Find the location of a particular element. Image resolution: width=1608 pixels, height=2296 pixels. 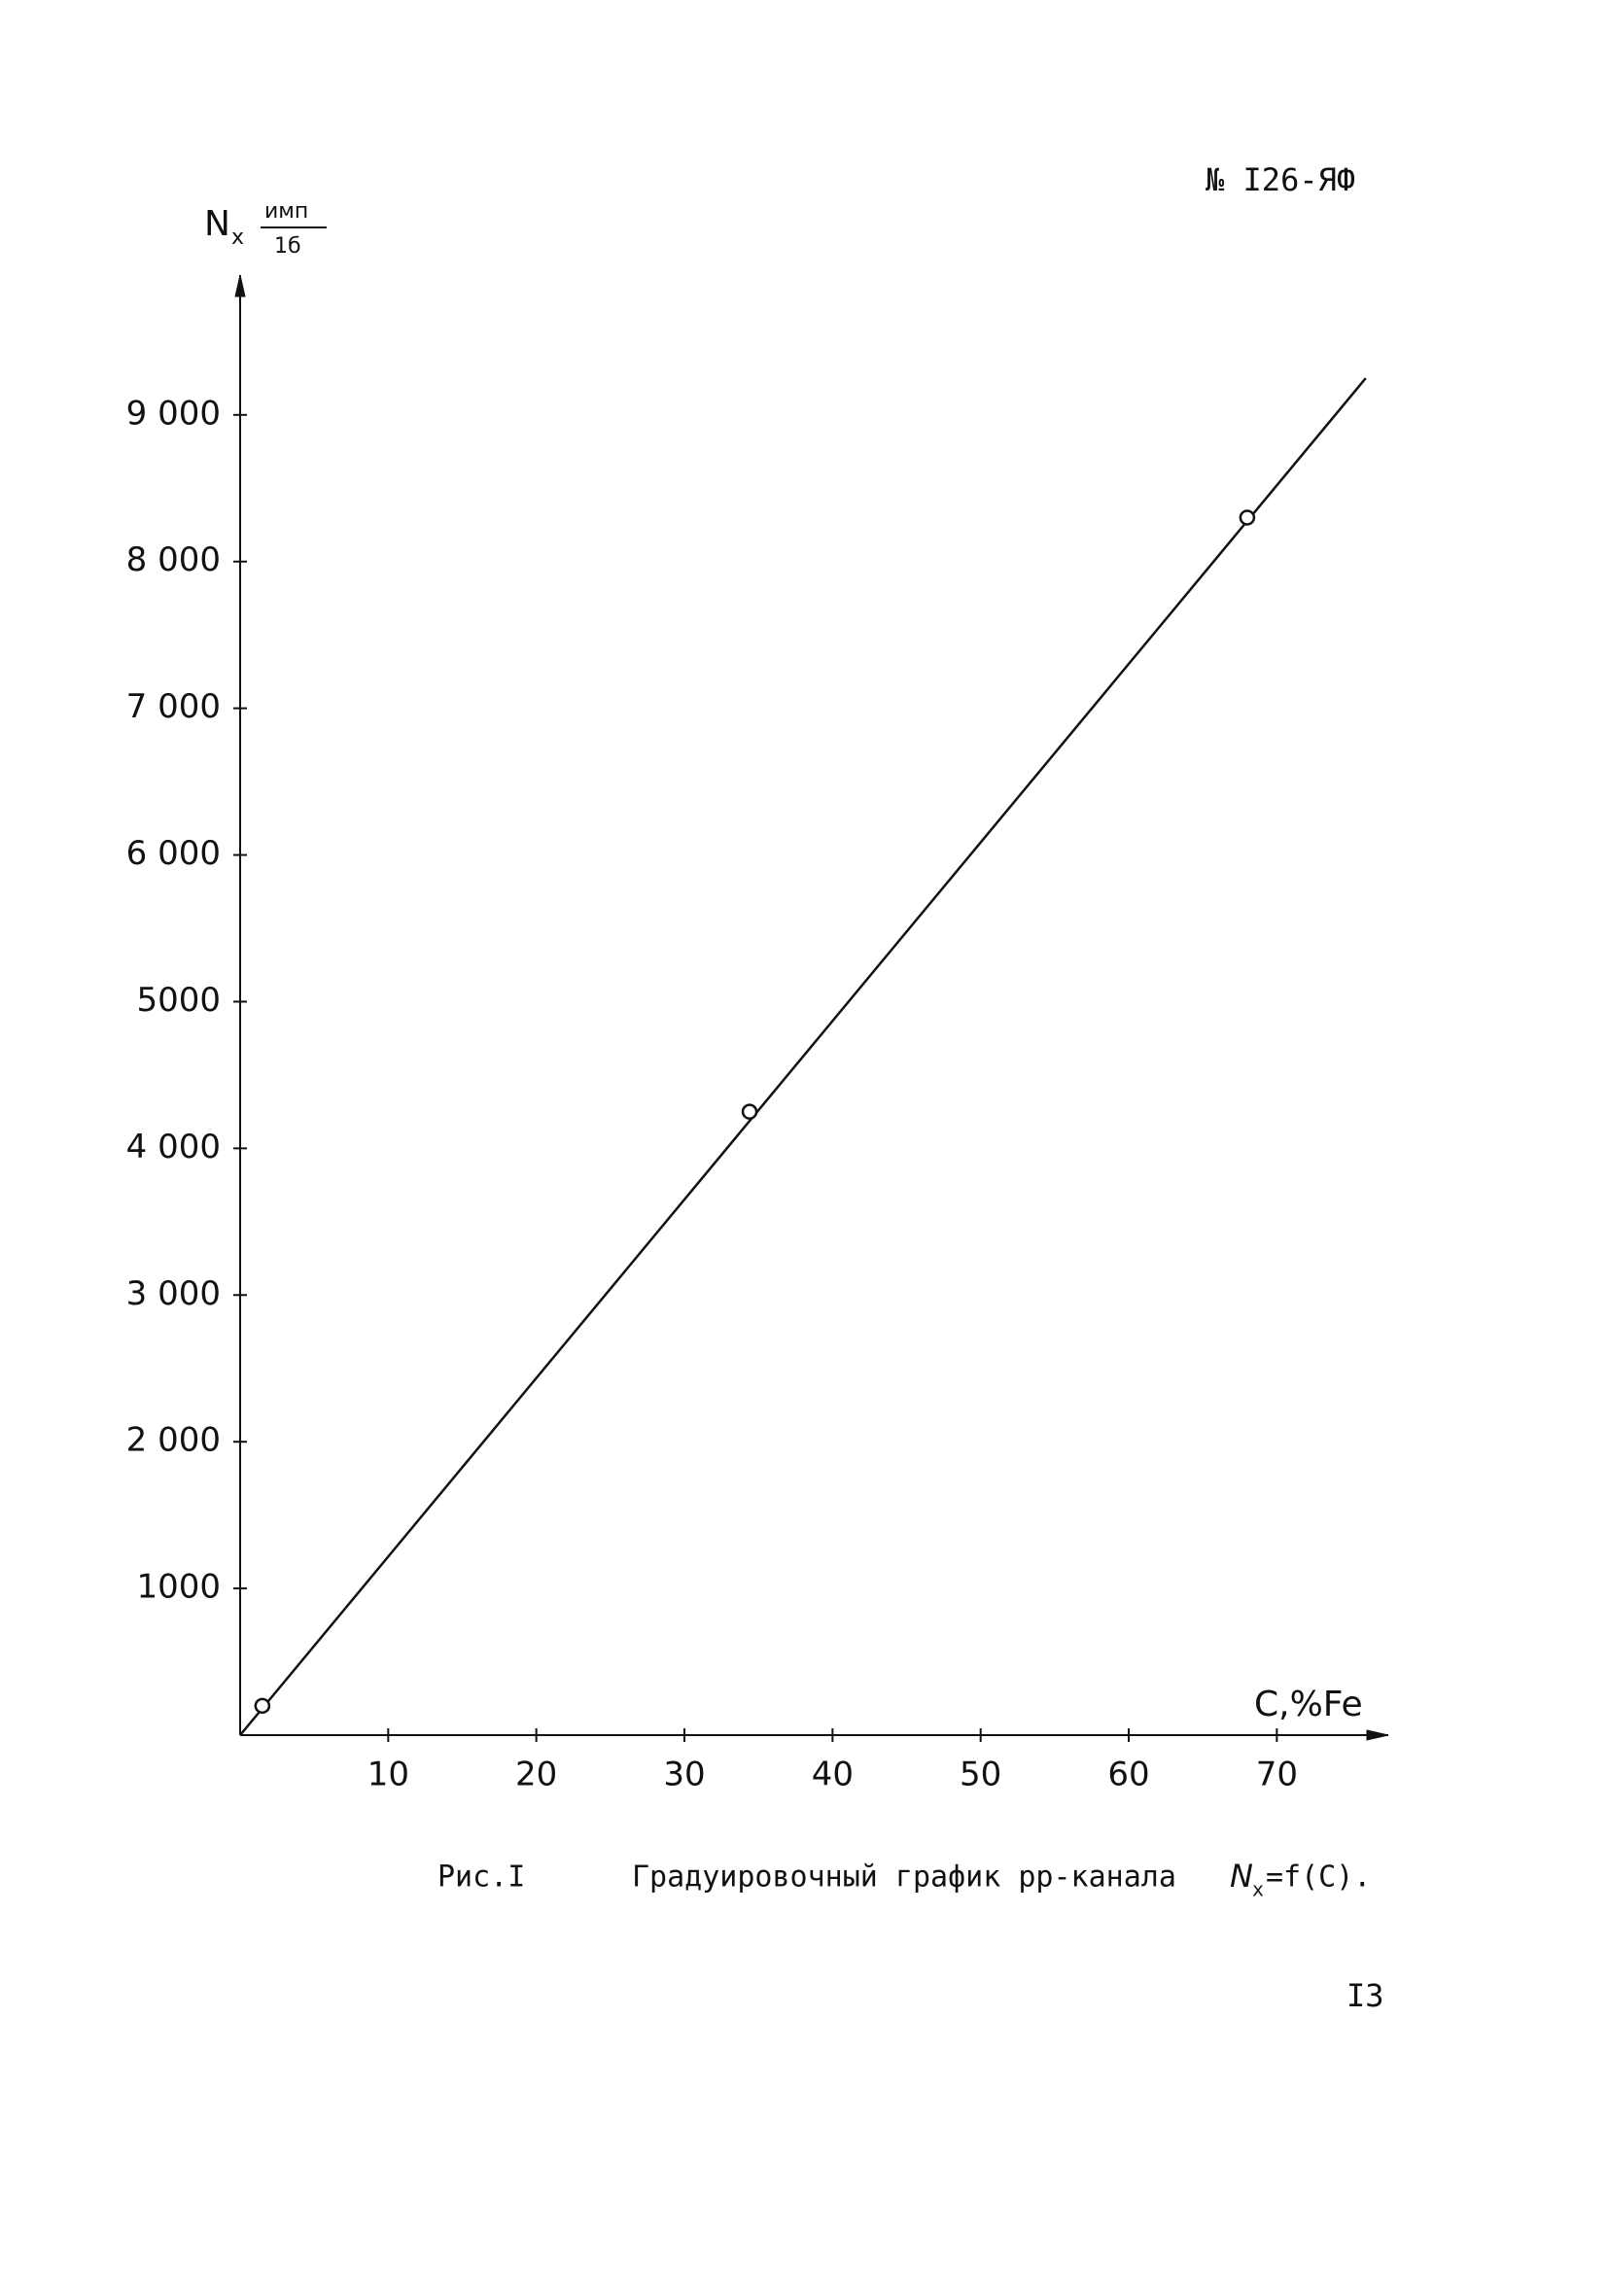

y-arrow is located at coordinates (240, 285).